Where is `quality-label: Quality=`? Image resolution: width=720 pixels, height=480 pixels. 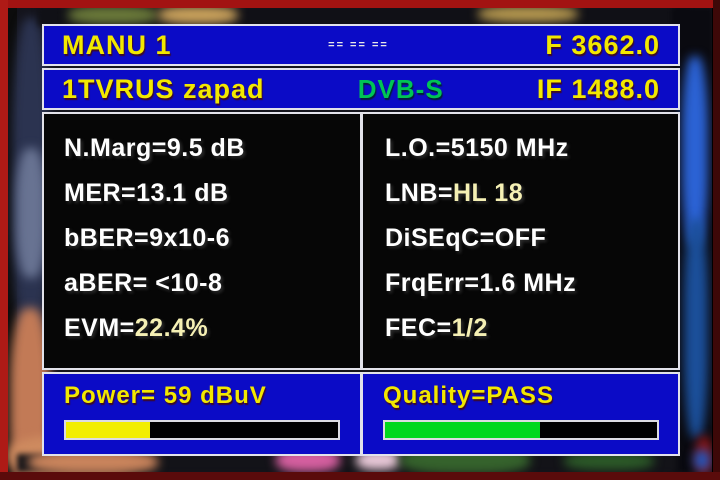
quality-label: Quality= is located at coordinates (435, 395).